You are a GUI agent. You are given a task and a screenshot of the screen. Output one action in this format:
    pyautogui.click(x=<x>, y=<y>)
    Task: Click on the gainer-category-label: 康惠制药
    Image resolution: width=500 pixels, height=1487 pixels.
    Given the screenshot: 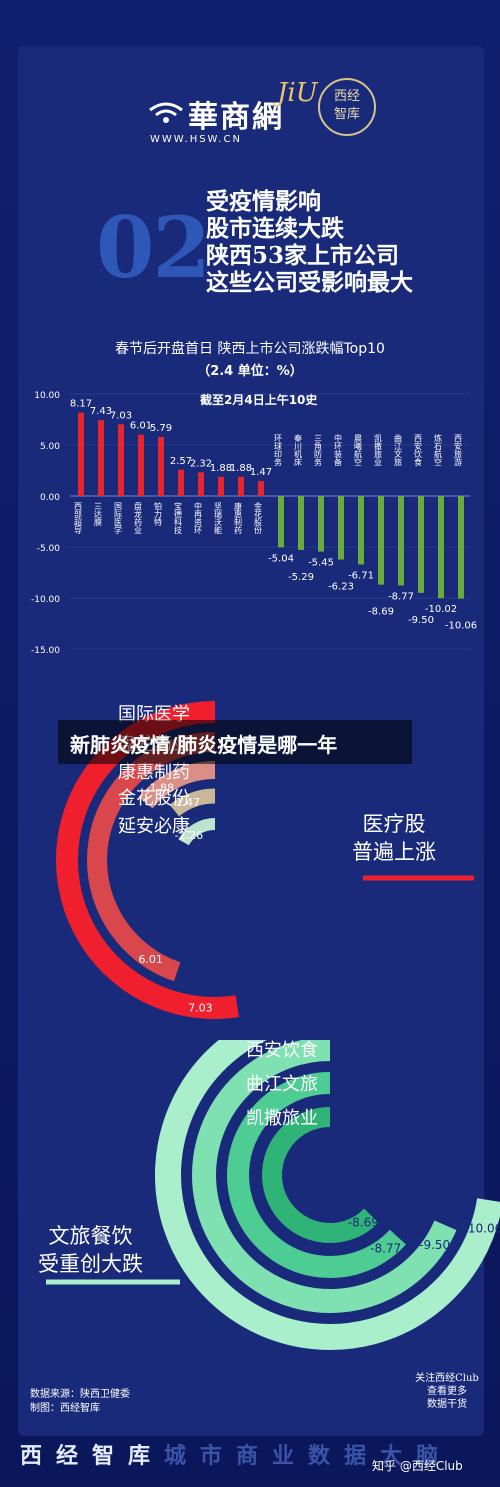 What is the action you would take?
    pyautogui.click(x=238, y=518)
    